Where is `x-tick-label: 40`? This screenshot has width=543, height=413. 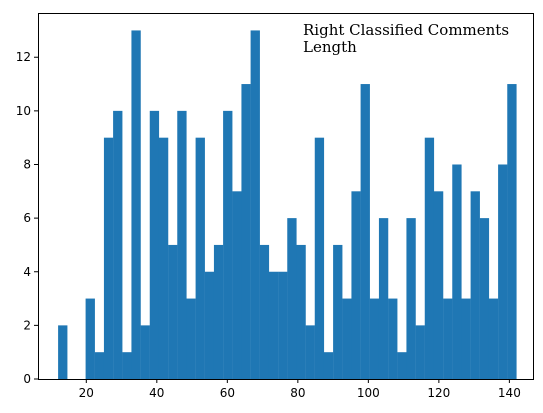 x-tick-label: 40 is located at coordinates (156, 393).